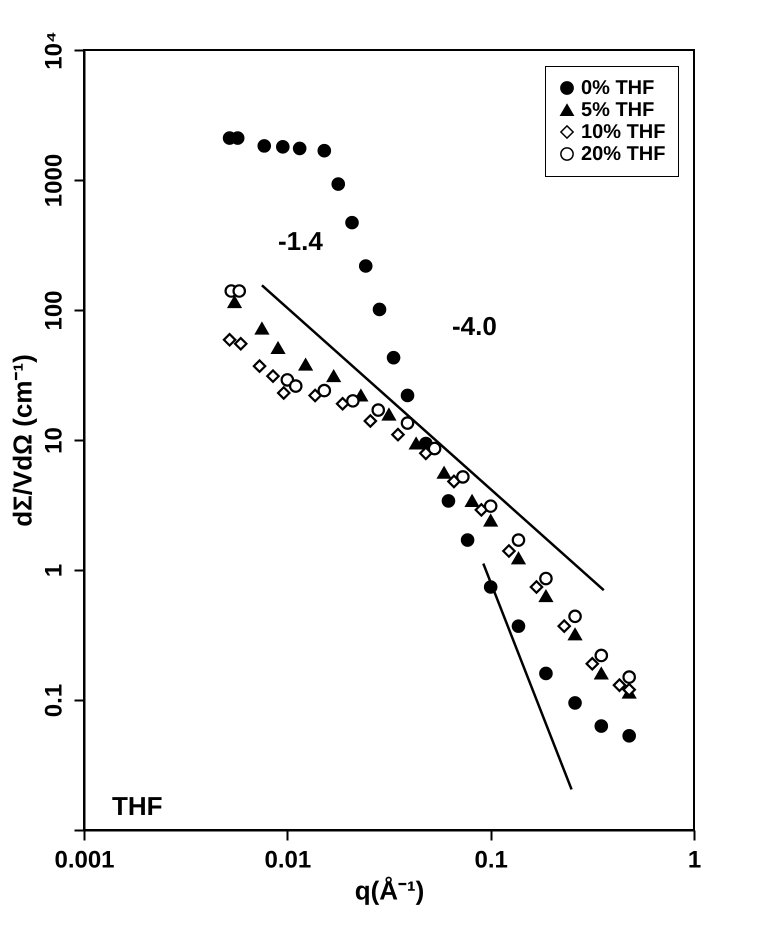 This screenshot has width=784, height=952. Describe the element at coordinates (617, 110) in the screenshot. I see `legend-label: 5% THF` at that location.